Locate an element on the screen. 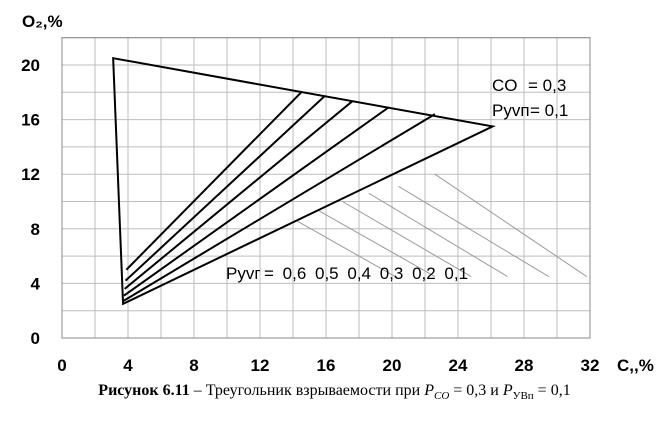 This screenshot has width=669, height=440. leader-lines is located at coordinates (441, 225).